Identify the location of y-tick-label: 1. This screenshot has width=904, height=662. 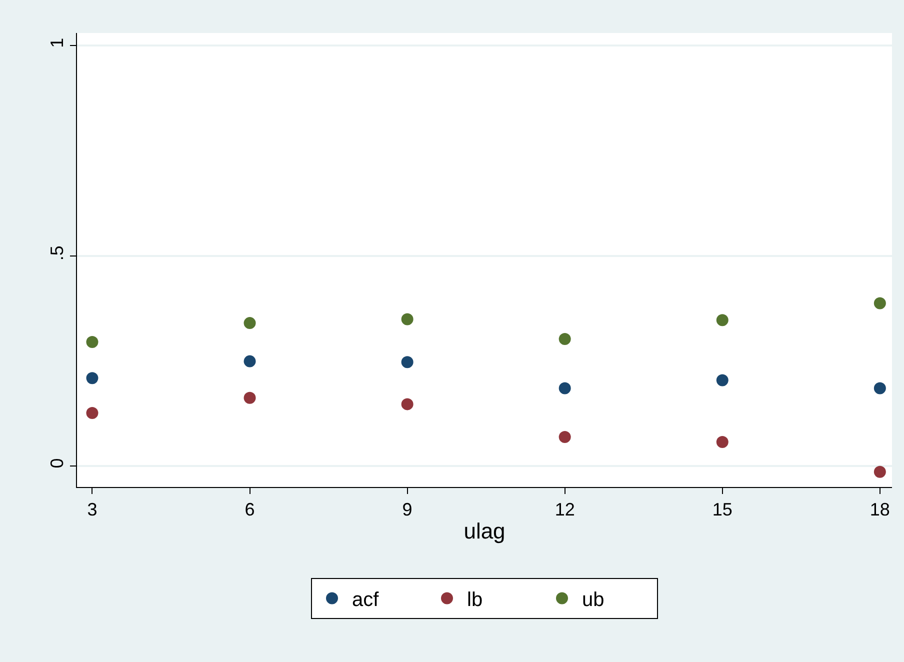
(56, 43).